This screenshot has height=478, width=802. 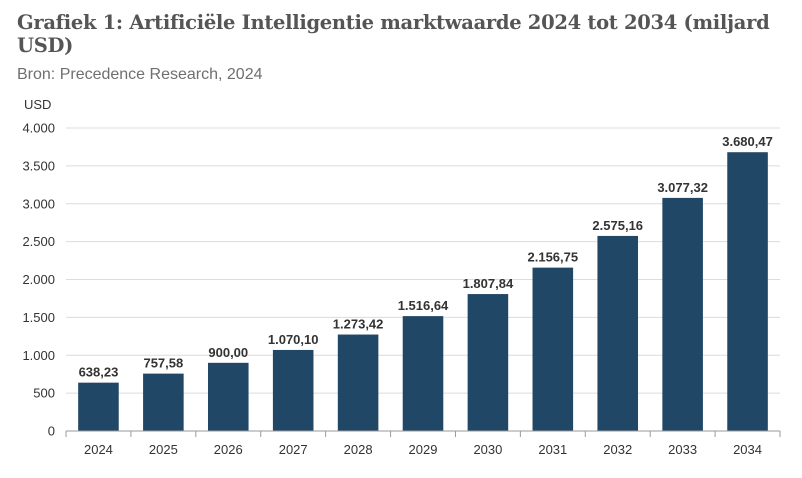 I want to click on x-tick-label: 2033, so click(x=682, y=449).